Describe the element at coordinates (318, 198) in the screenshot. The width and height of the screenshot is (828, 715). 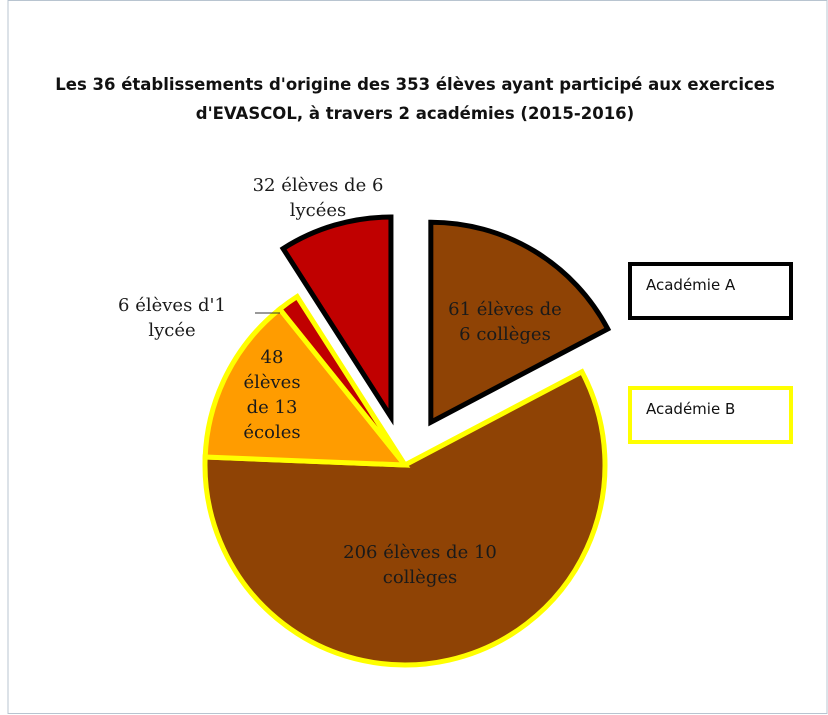
I see `data-label: 32 élèves de 6 lycées` at that location.